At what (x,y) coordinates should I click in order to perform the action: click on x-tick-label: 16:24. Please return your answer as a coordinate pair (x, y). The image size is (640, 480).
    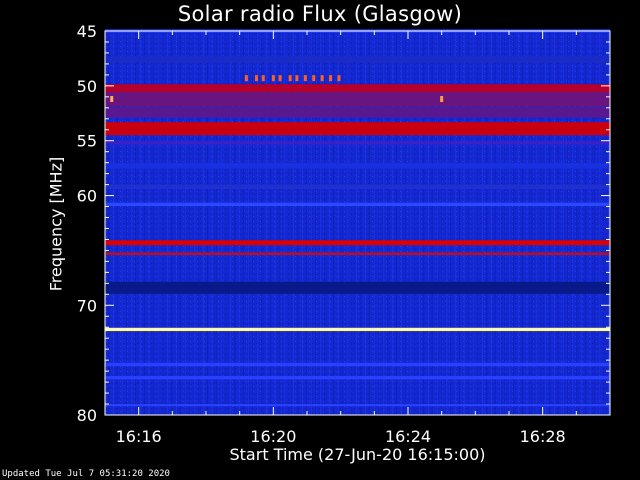
    Looking at the image, I should click on (408, 436).